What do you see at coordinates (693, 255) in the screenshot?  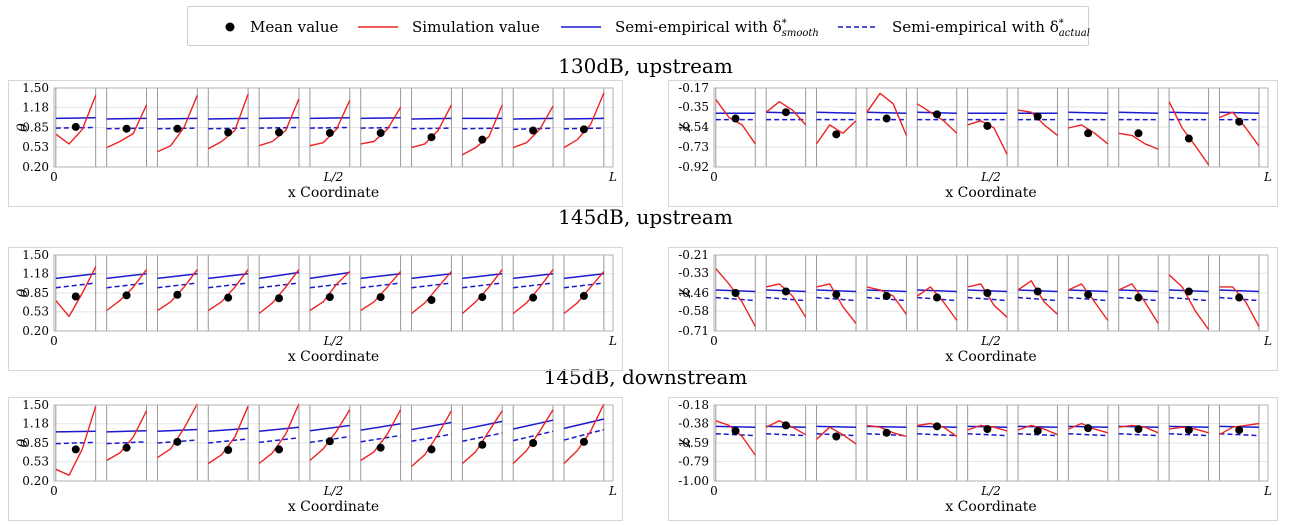 I see `y-tick-label: -0.21` at bounding box center [693, 255].